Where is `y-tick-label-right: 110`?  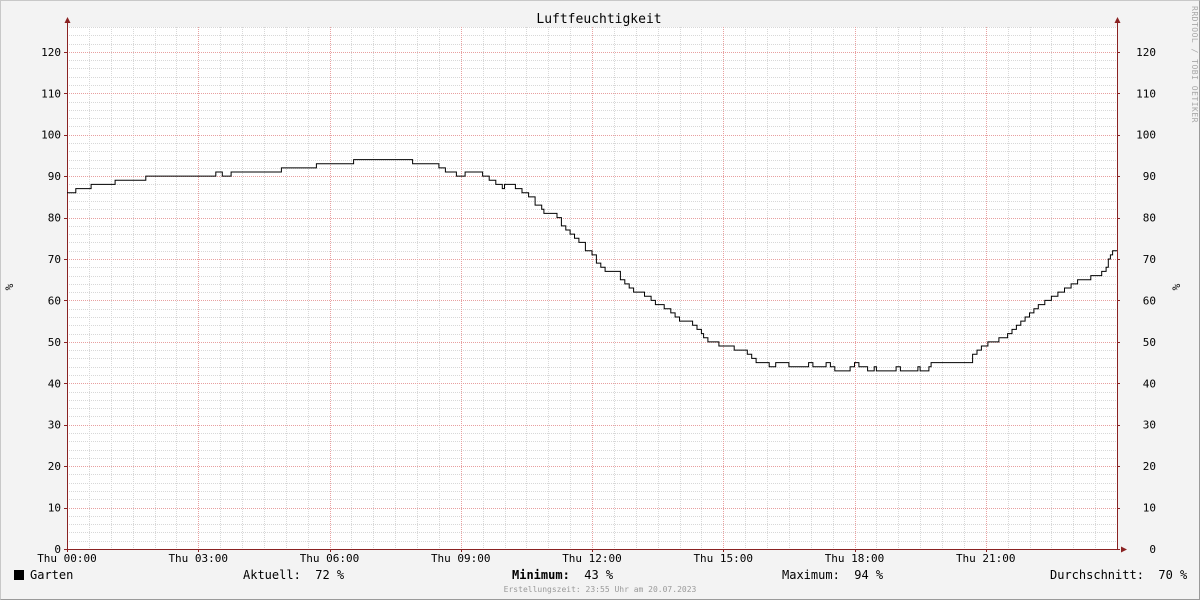
y-tick-label-right: 110 is located at coordinates (1146, 93).